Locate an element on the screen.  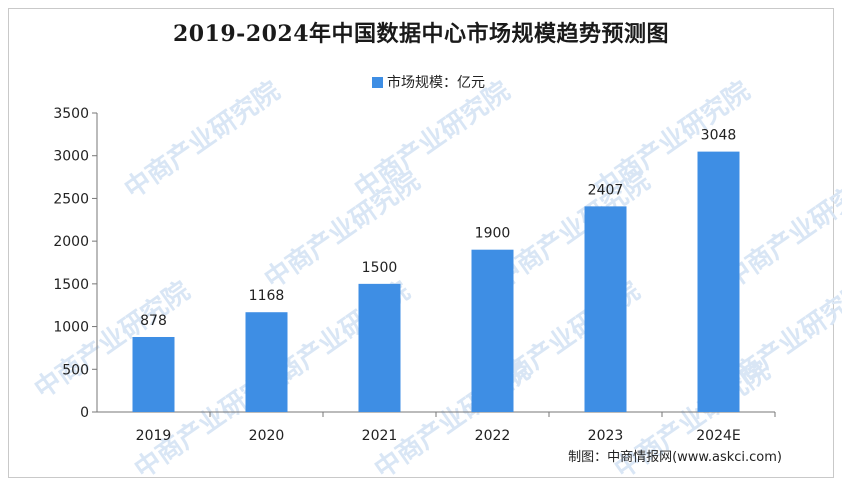
legend: 市场规模：亿元 is located at coordinates (428, 82).